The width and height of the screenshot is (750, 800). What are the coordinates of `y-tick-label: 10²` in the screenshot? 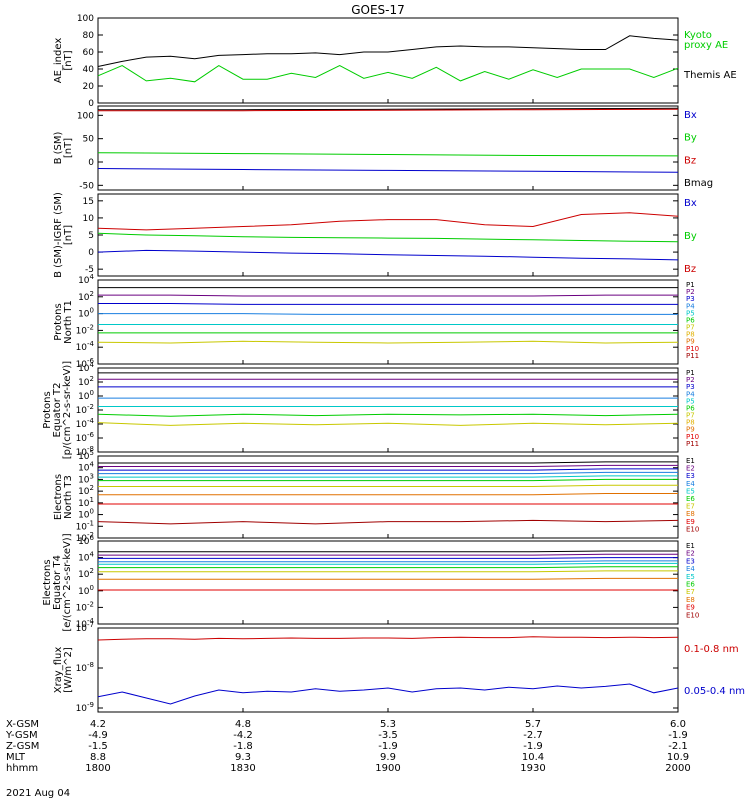 It's located at (86, 296).